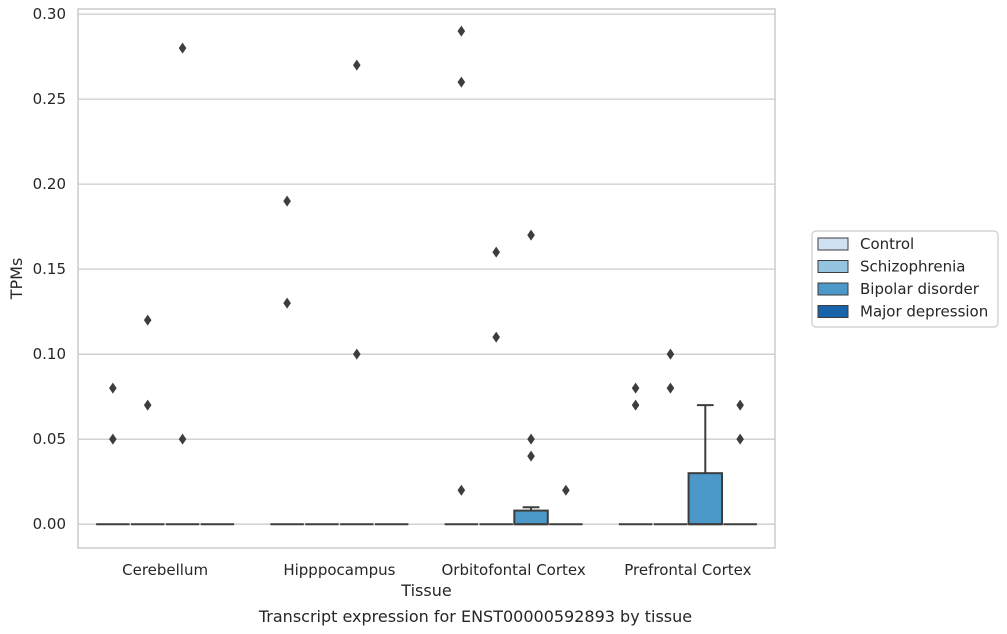  I want to click on x-tick-label: Hipppocampus, so click(339, 570).